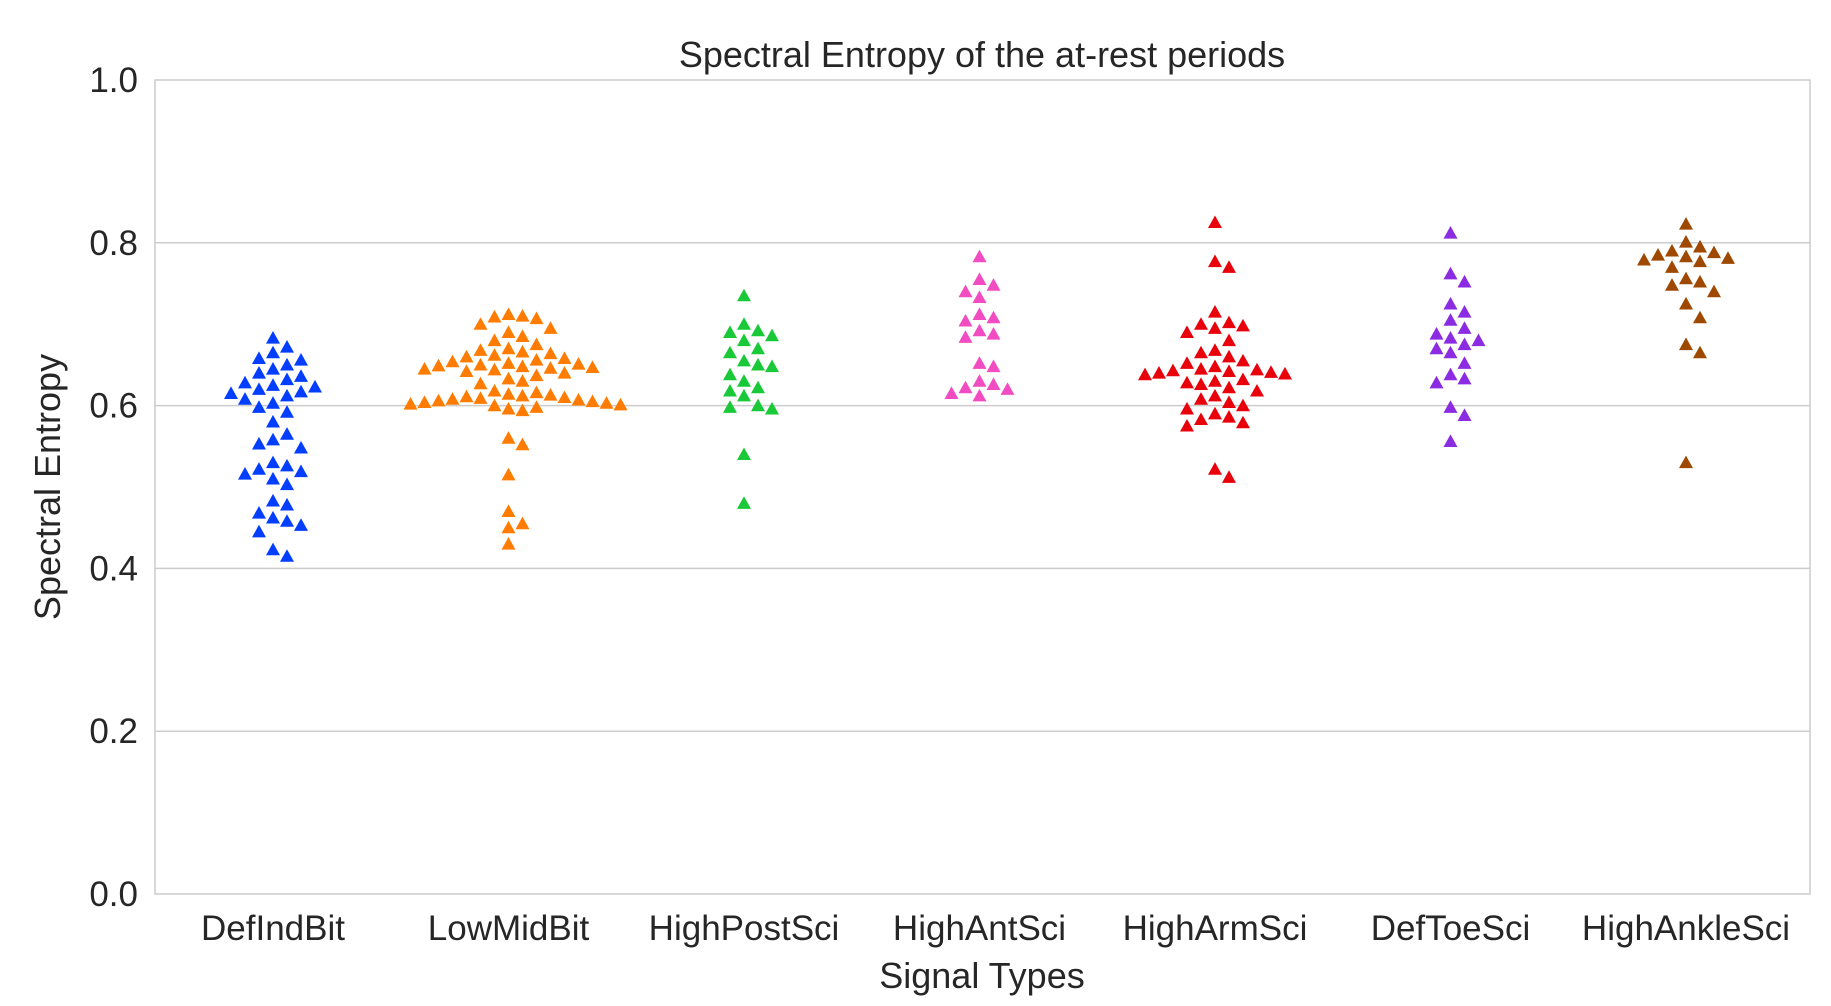 This screenshot has height=1006, width=1831. What do you see at coordinates (979, 928) in the screenshot?
I see `x-tick-label: HighAntSci` at bounding box center [979, 928].